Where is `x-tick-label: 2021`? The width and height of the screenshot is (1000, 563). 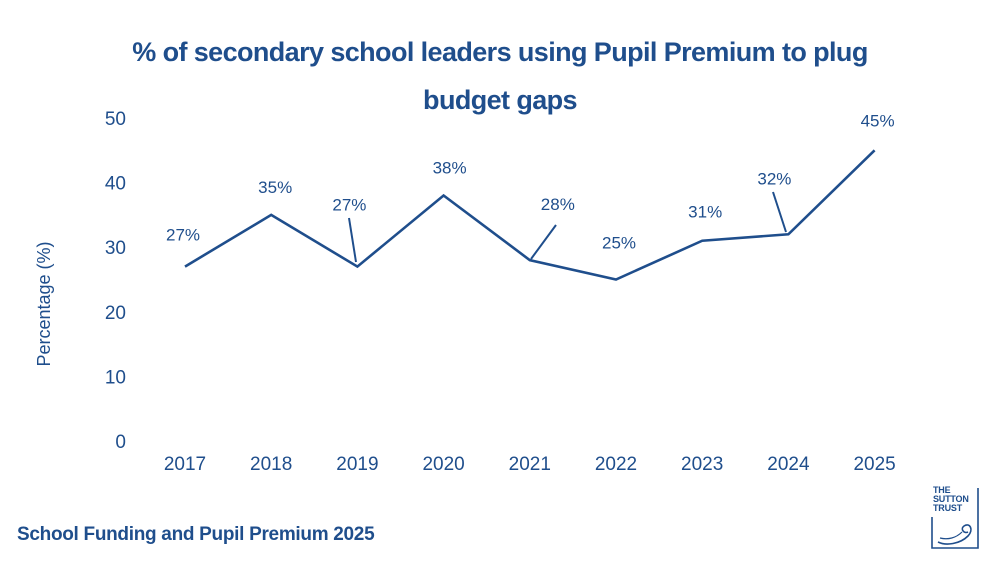
x-tick-label: 2021 is located at coordinates (530, 464).